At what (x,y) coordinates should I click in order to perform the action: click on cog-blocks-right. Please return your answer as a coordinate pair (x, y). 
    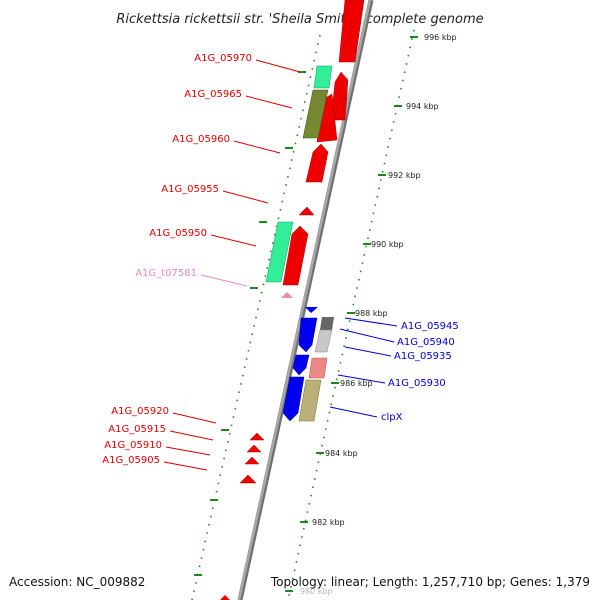
    Looking at the image, I should click on (316, 369).